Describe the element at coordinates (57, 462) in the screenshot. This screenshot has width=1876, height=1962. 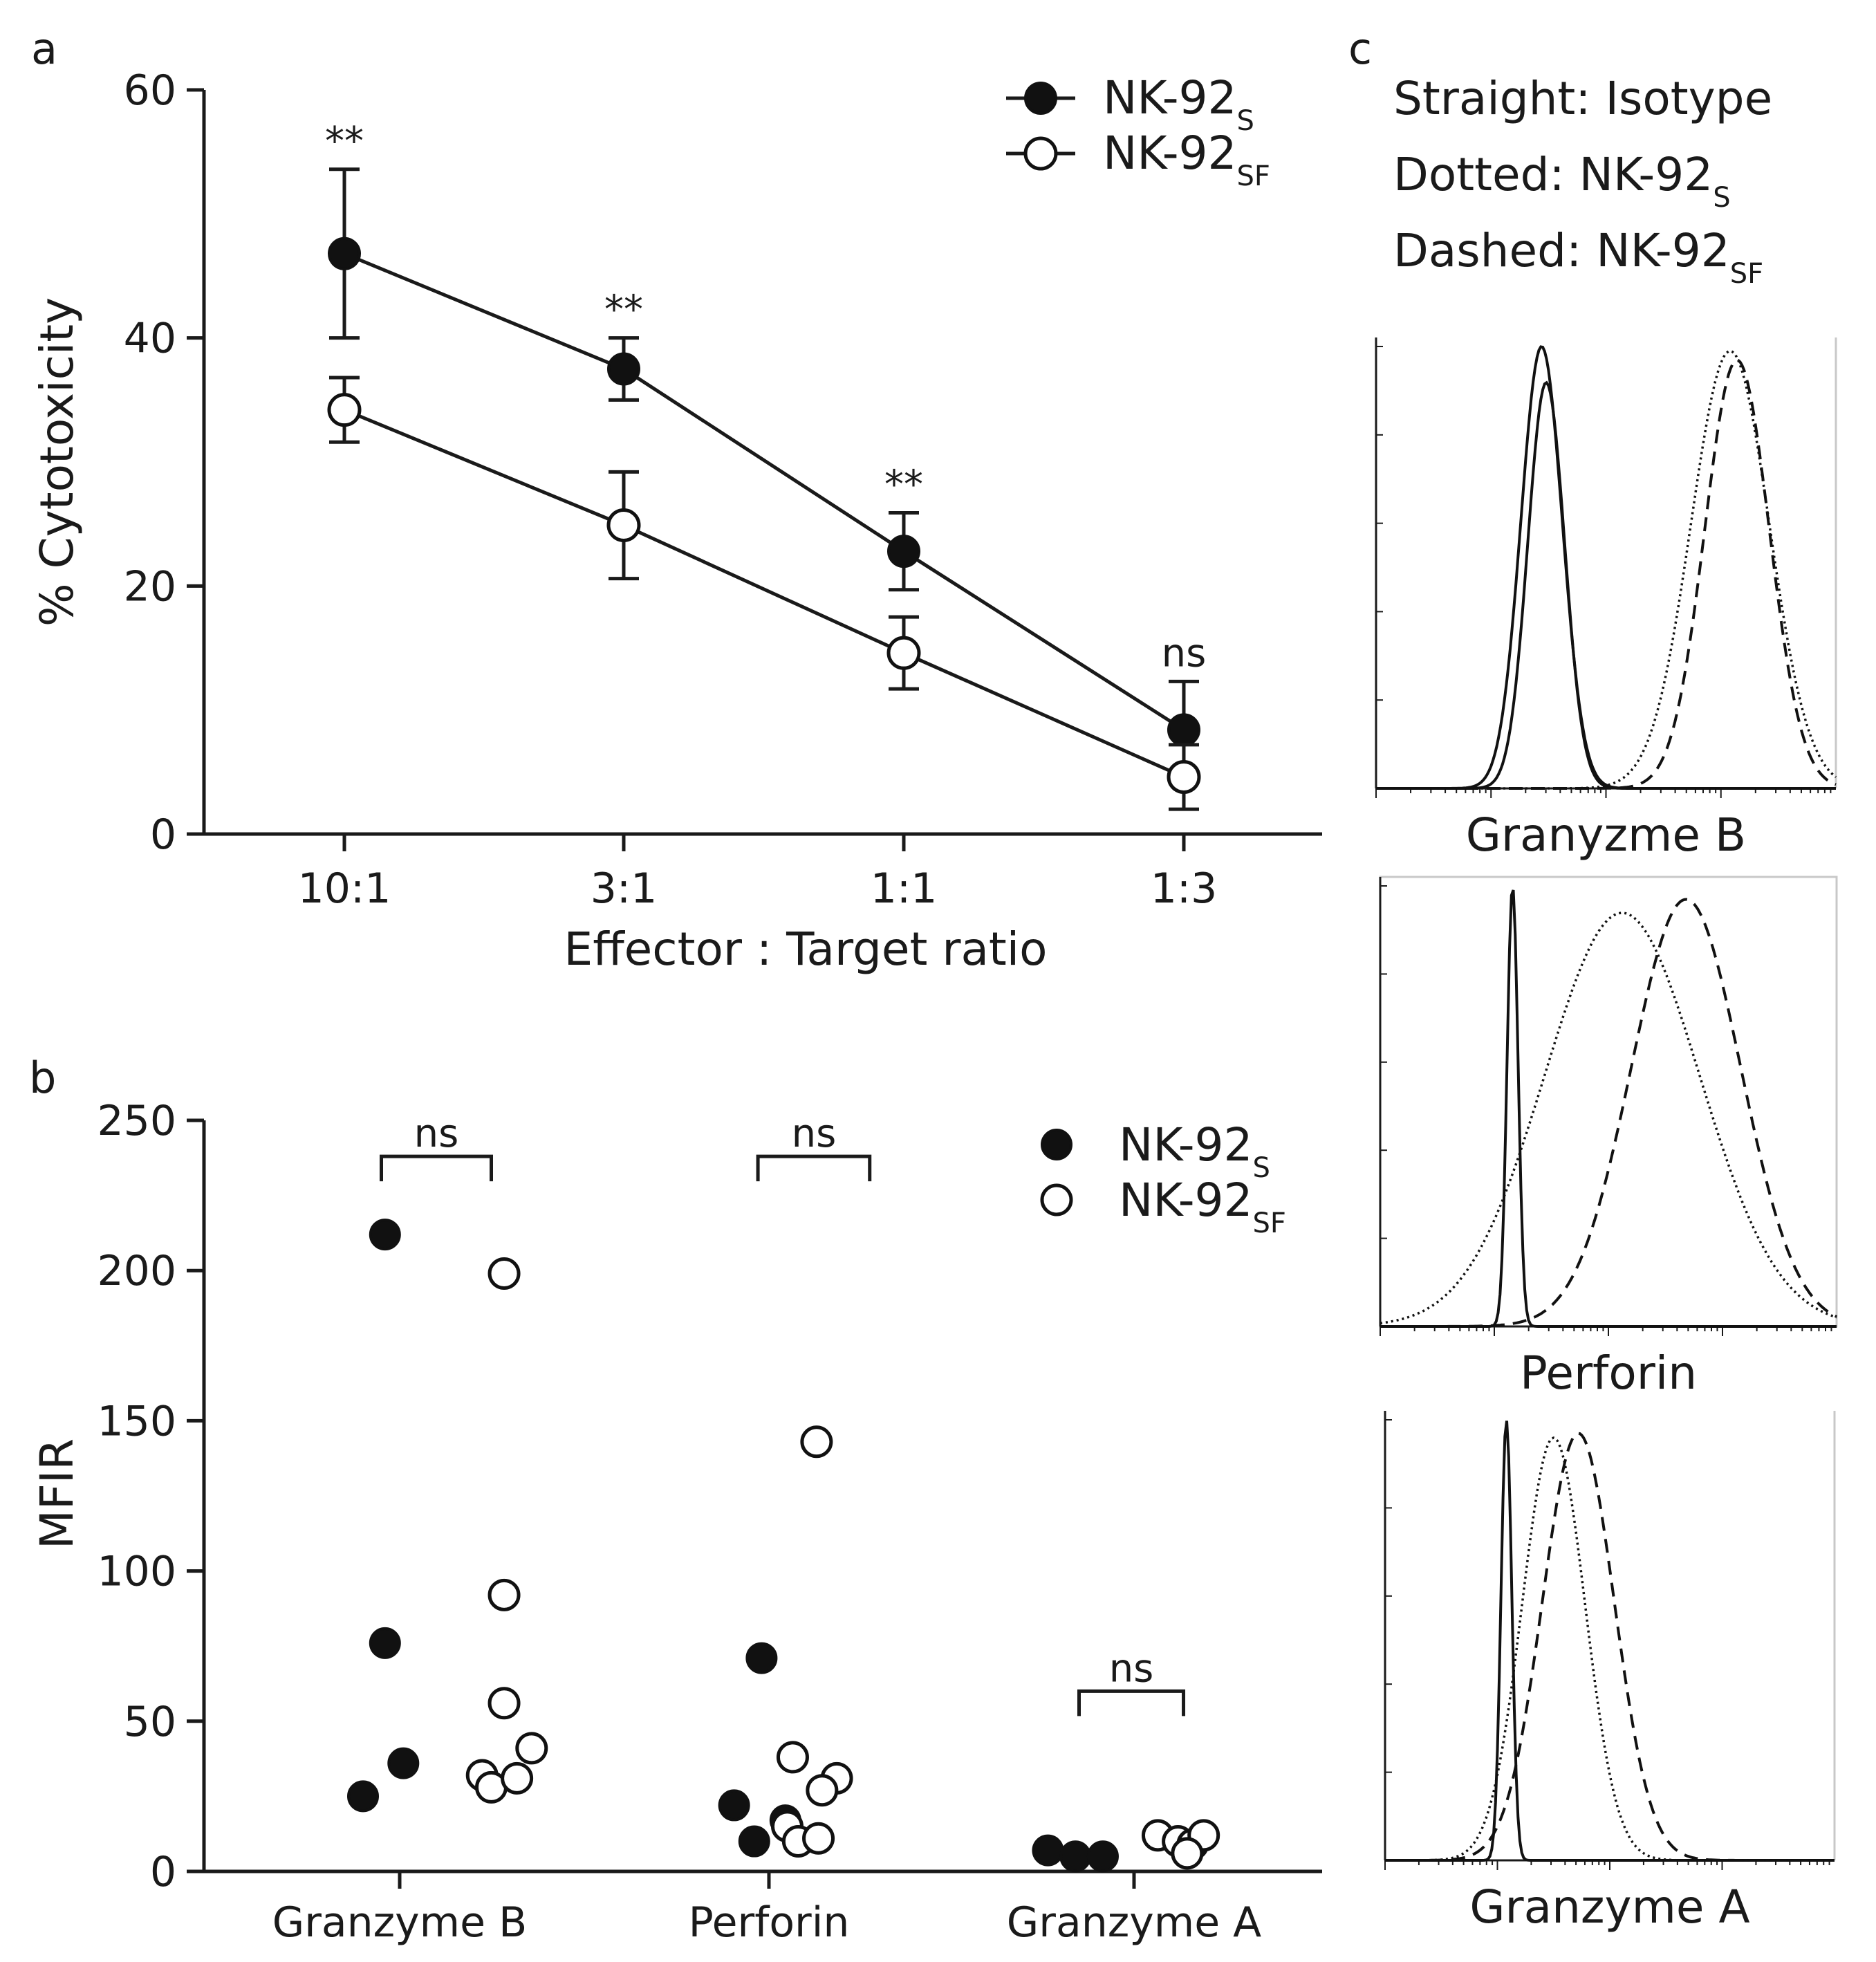
I see `a-y-axis-title: % Cytotoxicity` at that location.